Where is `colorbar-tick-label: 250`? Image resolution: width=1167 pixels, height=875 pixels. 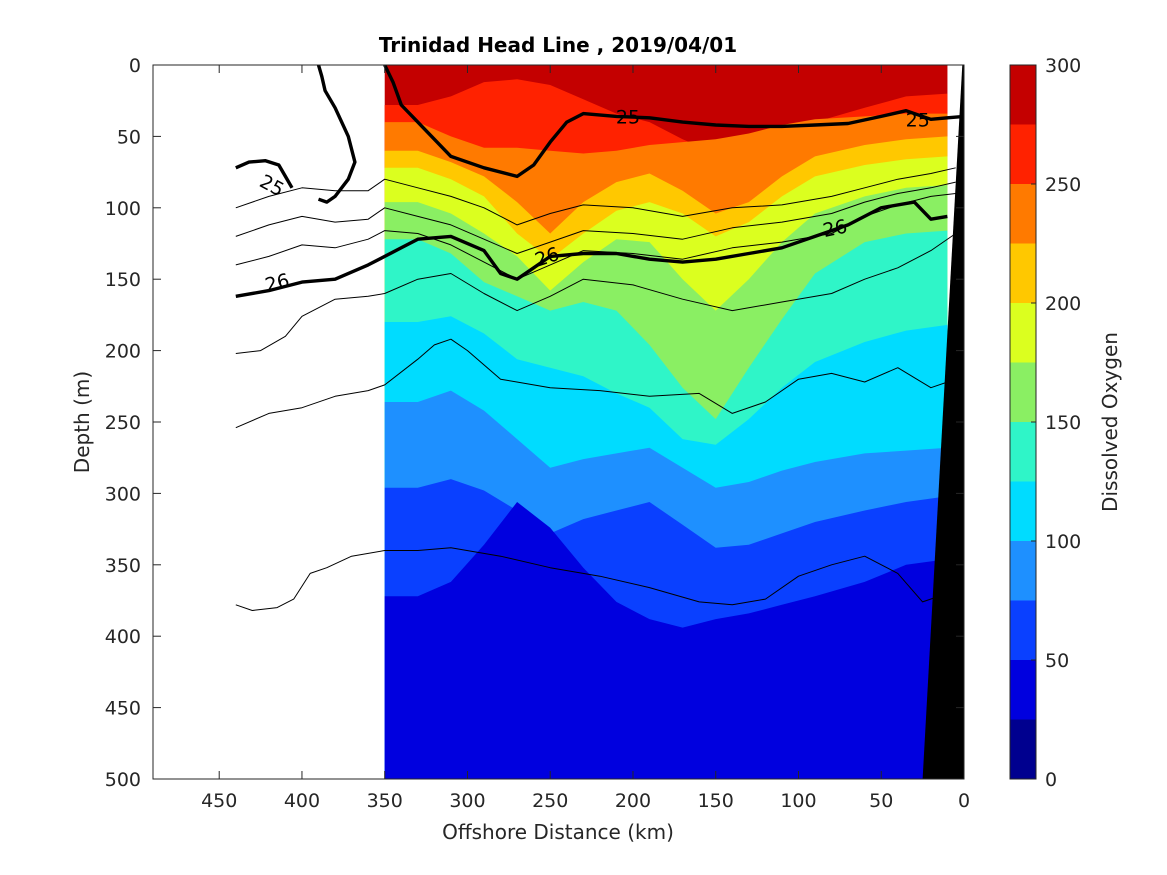
colorbar-tick-label: 250 is located at coordinates (1063, 185).